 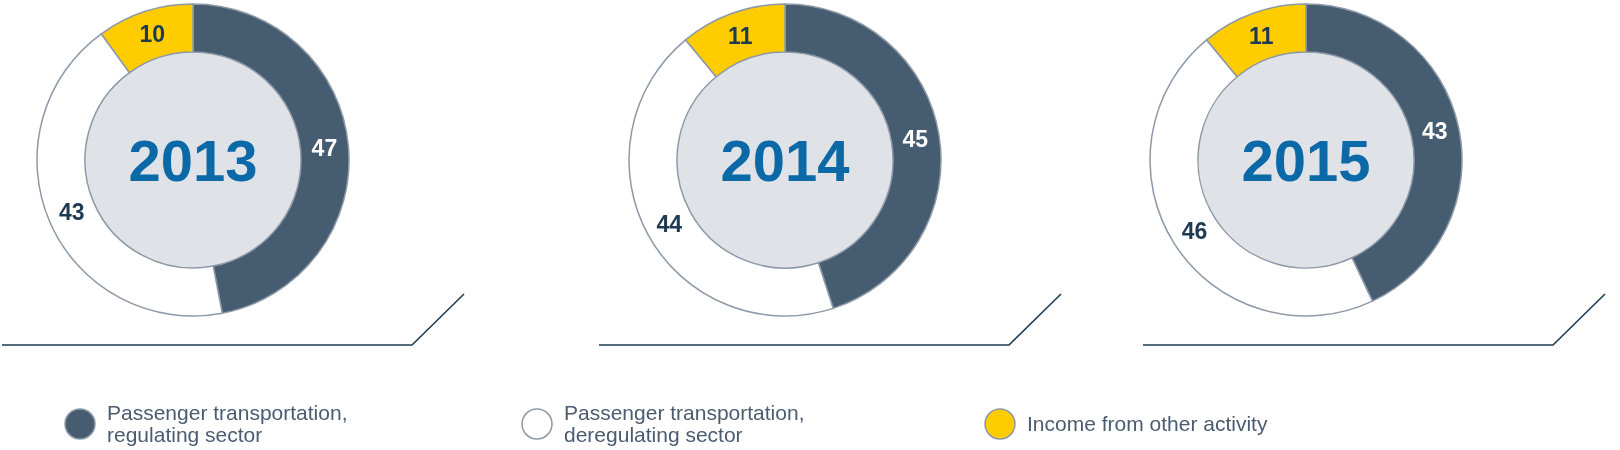 What do you see at coordinates (1148, 423) in the screenshot?
I see `legend-label: Income from other activity` at bounding box center [1148, 423].